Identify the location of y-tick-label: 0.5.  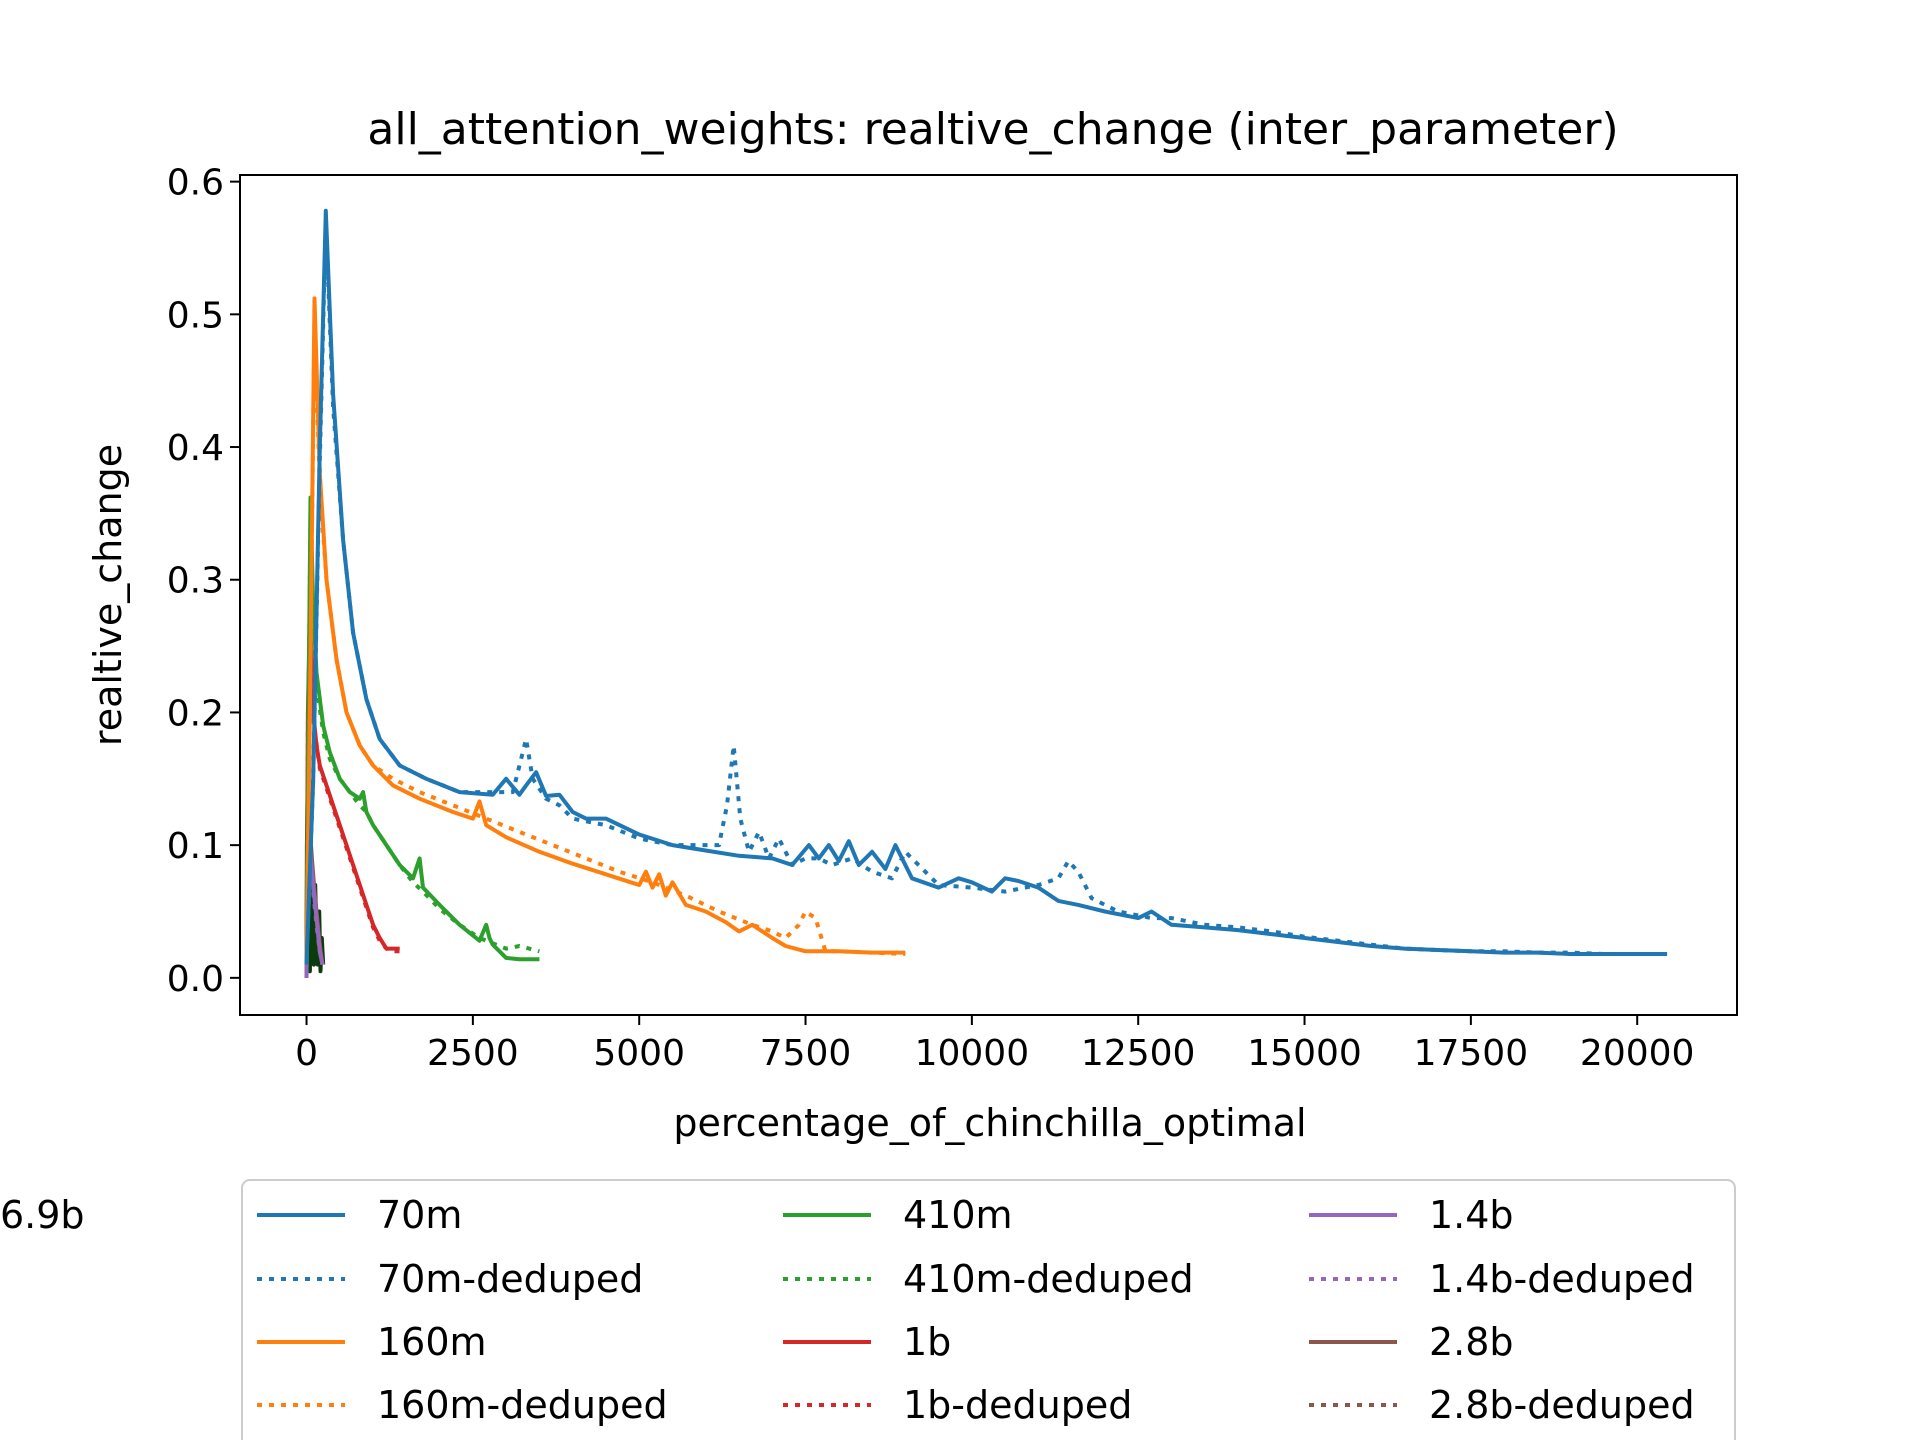
(195, 315).